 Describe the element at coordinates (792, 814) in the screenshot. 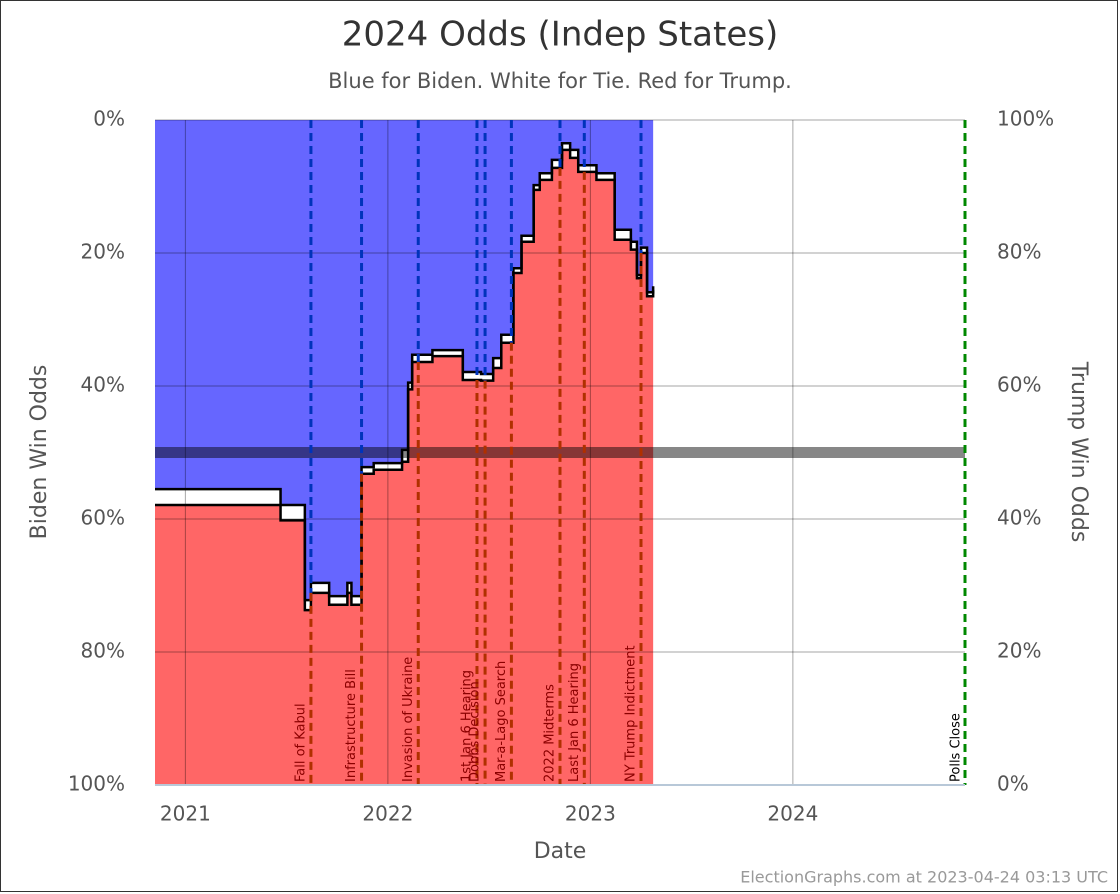

I see `x-tick-label: 2024` at that location.